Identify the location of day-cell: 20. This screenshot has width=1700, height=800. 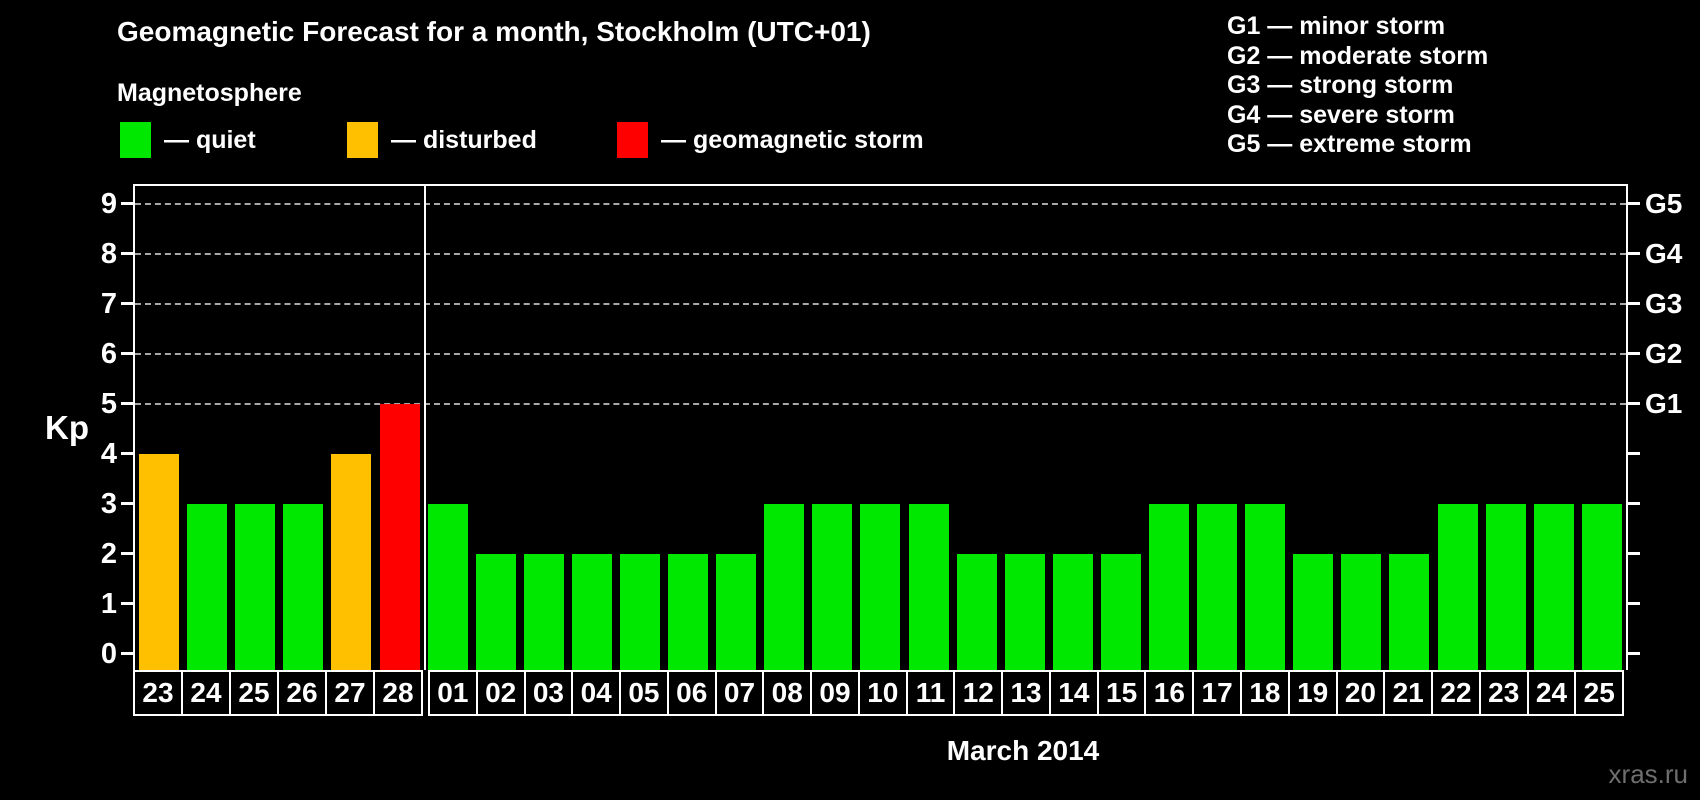
(1360, 693).